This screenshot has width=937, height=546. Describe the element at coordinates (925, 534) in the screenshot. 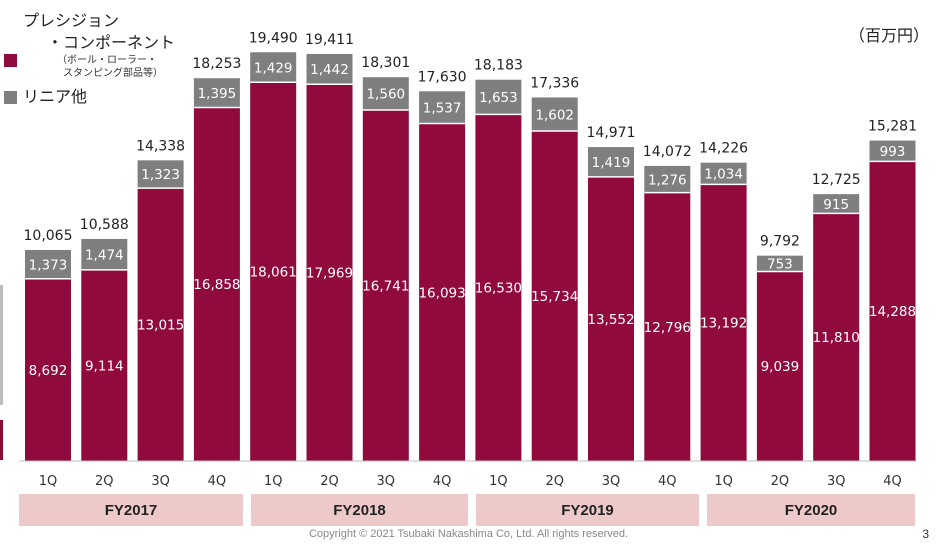

I see `page-number: 3` at that location.